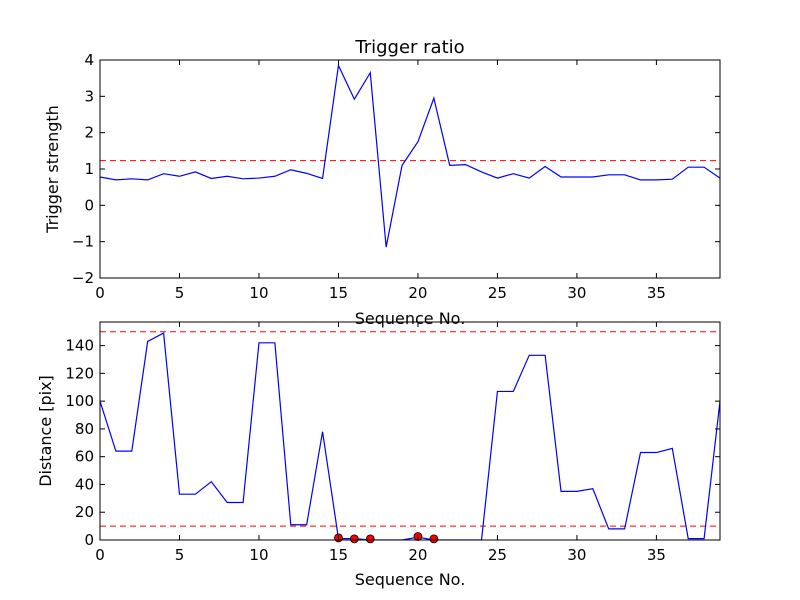 This screenshot has width=800, height=600. Describe the element at coordinates (52, 169) in the screenshot. I see `y-axis-label: Trigger strength` at that location.